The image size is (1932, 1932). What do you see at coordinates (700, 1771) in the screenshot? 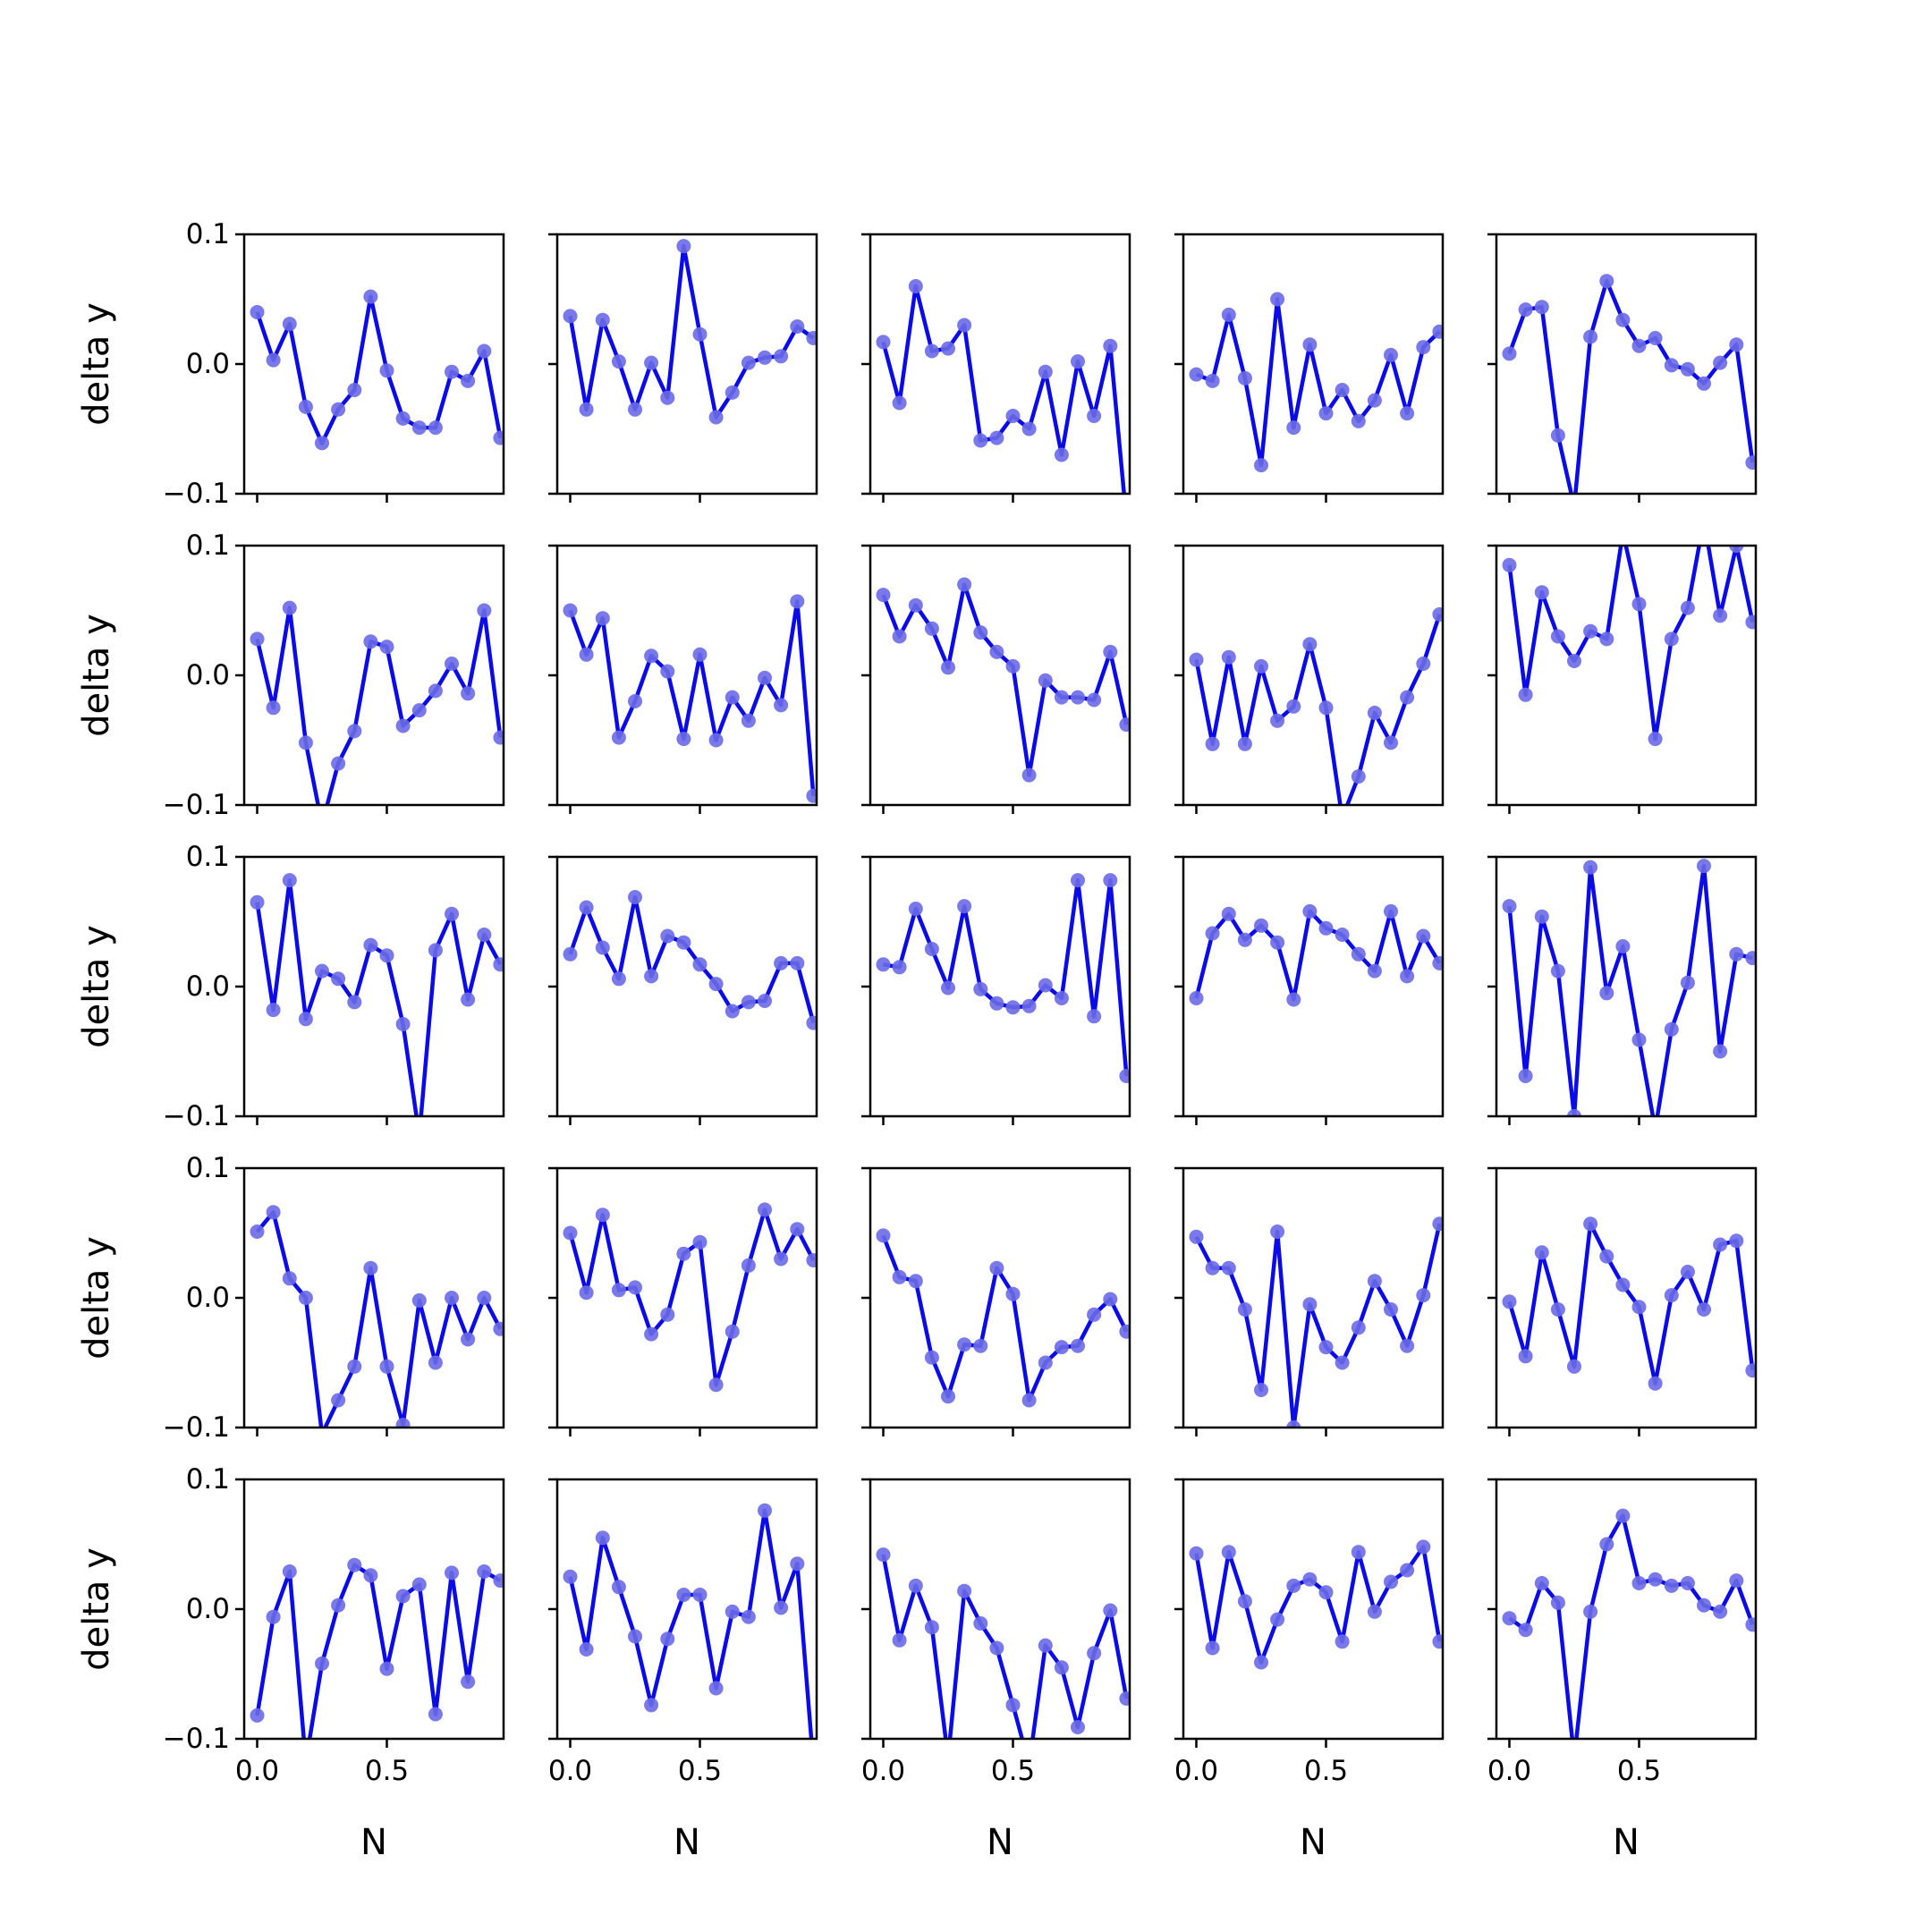
I see `x-tick-label: 0.5` at bounding box center [700, 1771].